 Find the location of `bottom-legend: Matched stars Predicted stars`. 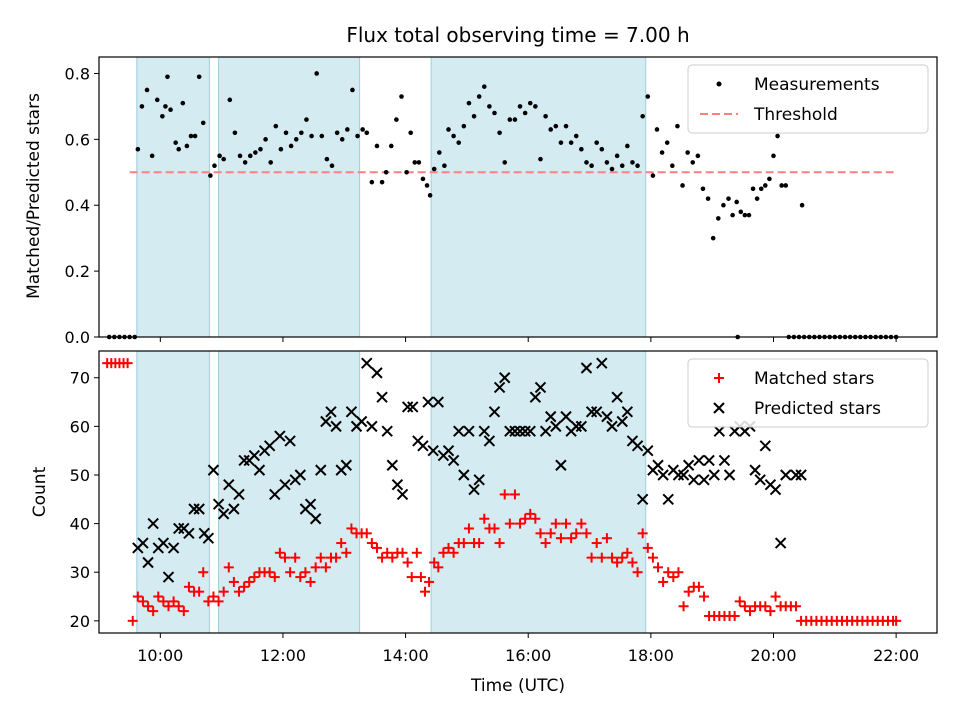

bottom-legend: Matched stars Predicted stars is located at coordinates (808, 393).